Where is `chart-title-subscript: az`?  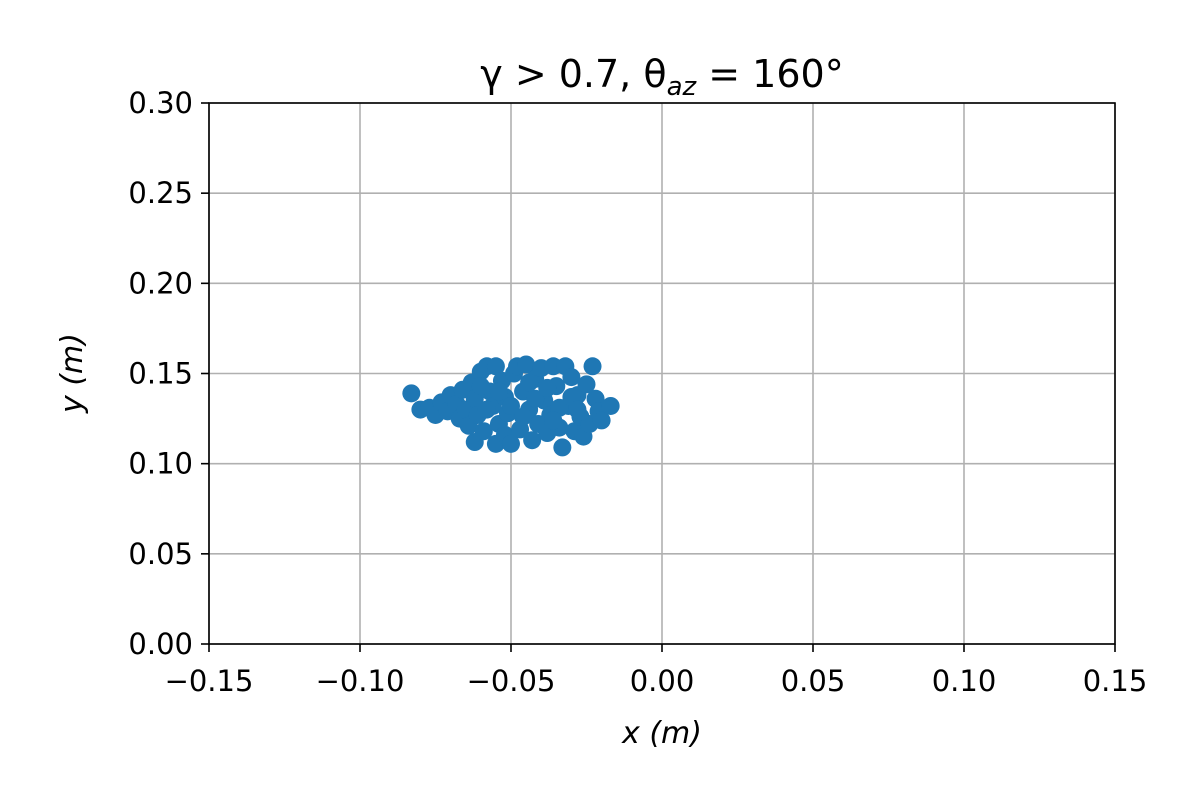
chart-title-subscript: az is located at coordinates (682, 87).